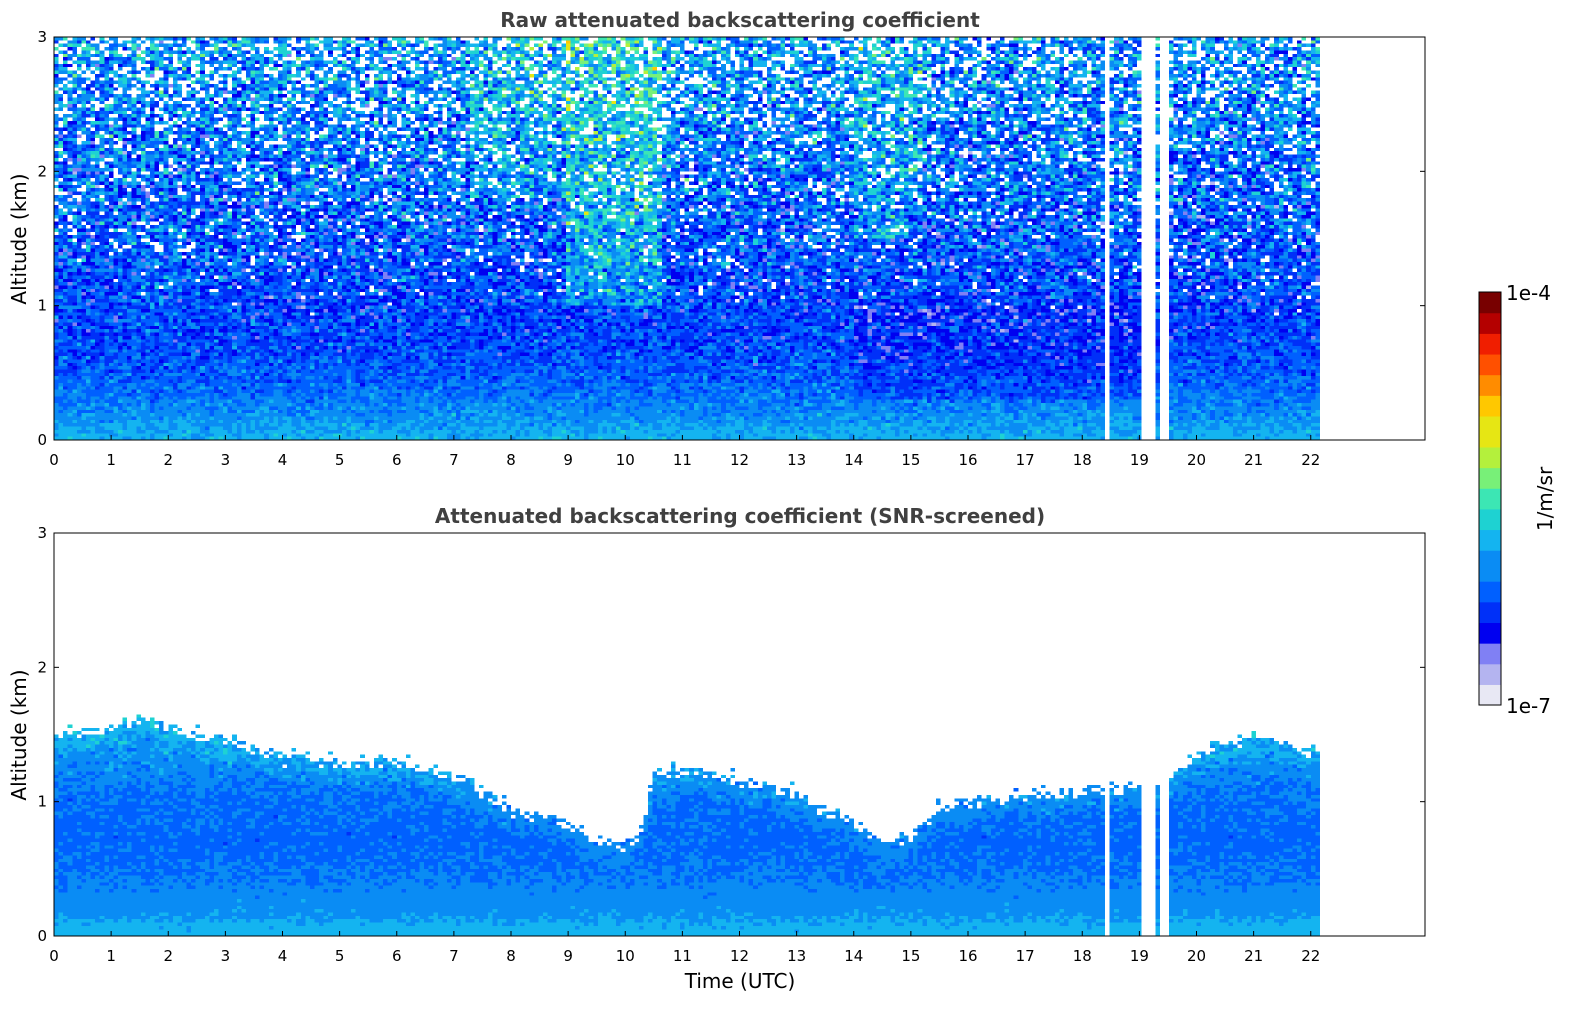 Image resolution: width=1595 pixels, height=1020 pixels. What do you see at coordinates (1528, 293) in the screenshot?
I see `colorbar-max-label: 1e-4` at bounding box center [1528, 293].